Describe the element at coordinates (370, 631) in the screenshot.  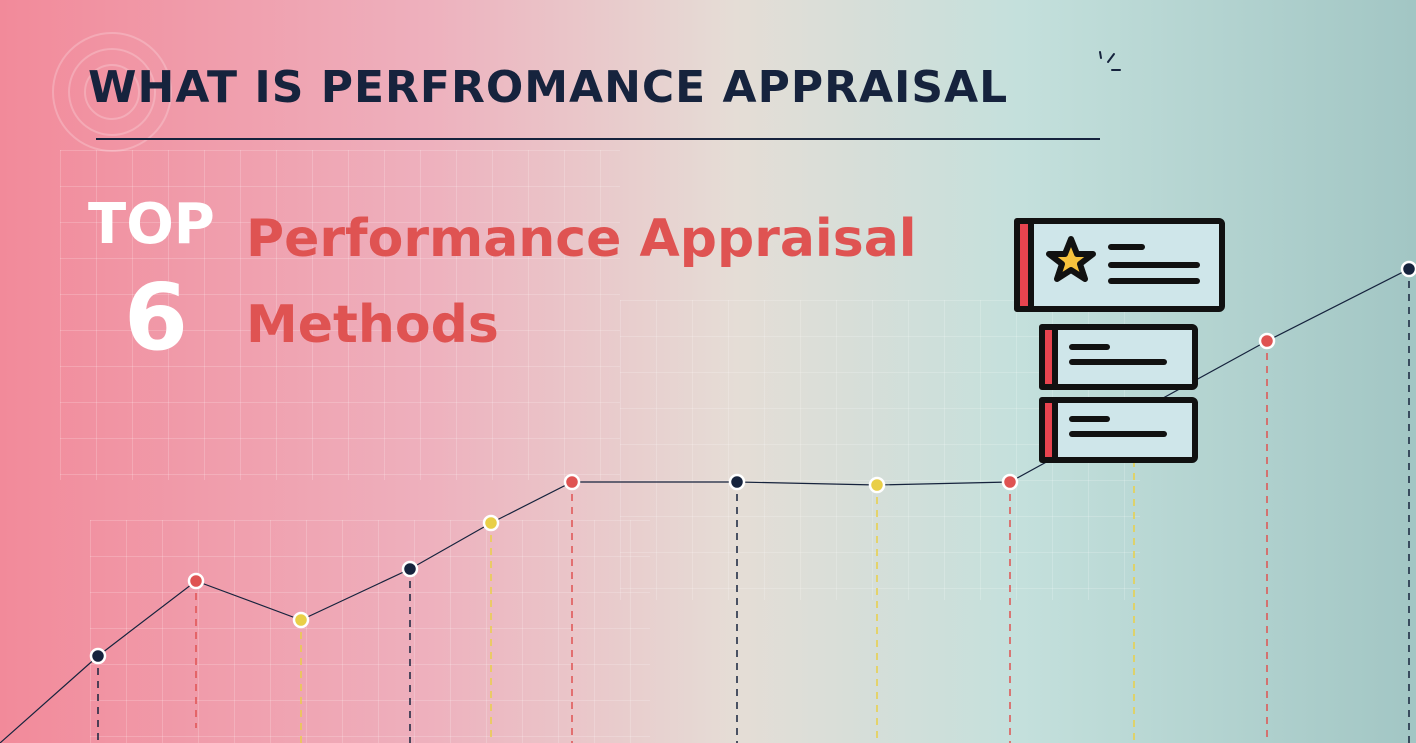
I see `background-grid` at that location.